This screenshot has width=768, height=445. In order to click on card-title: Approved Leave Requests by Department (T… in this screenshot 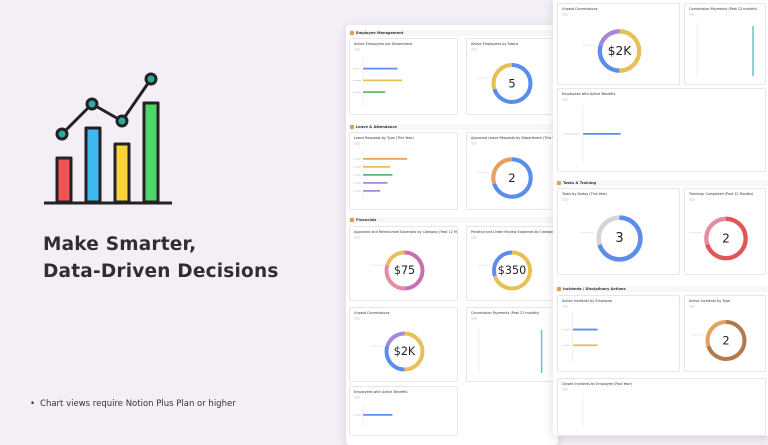, I will do `click(513, 138)`.